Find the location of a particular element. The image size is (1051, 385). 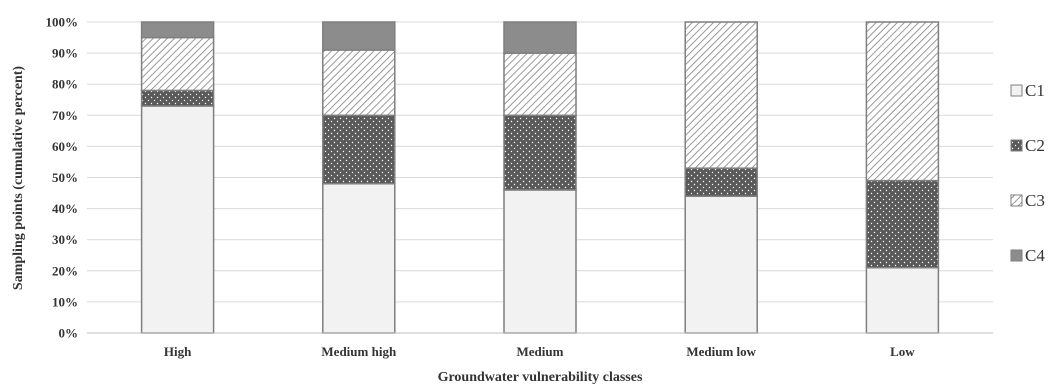

y-tick-label: 0% is located at coordinates (69, 333).